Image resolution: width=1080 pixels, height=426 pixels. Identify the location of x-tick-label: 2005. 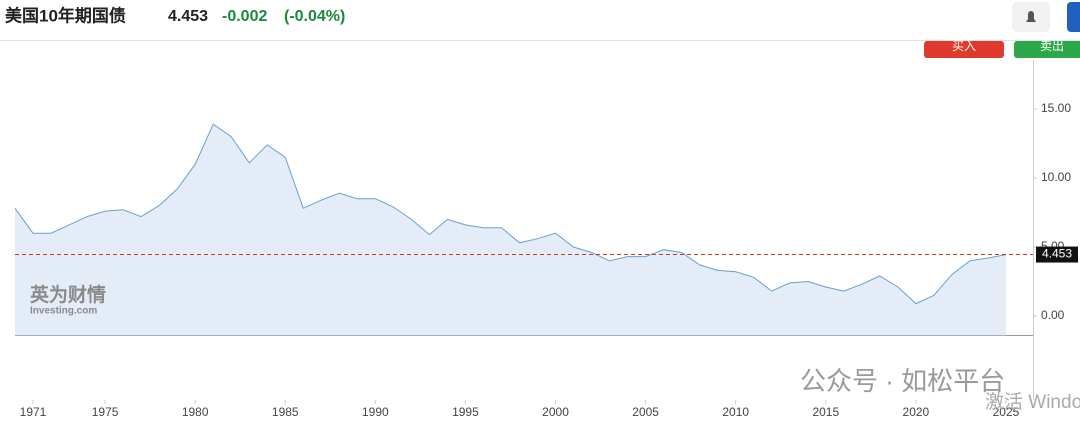
(645, 412).